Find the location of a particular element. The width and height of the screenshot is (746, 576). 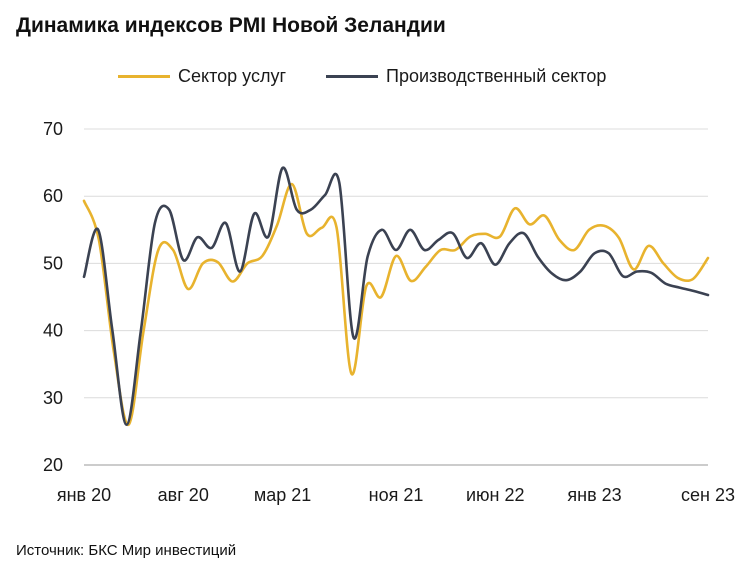

legend-label-services: Сектор услуг is located at coordinates (232, 76).